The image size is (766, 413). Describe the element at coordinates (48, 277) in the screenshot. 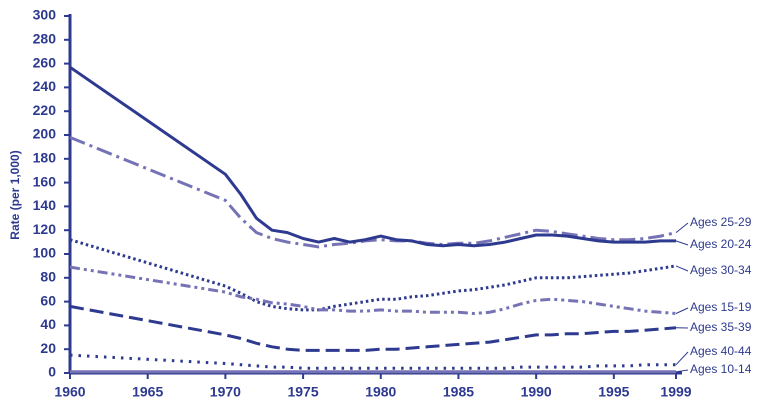

I see `y-tick-label: 80` at that location.